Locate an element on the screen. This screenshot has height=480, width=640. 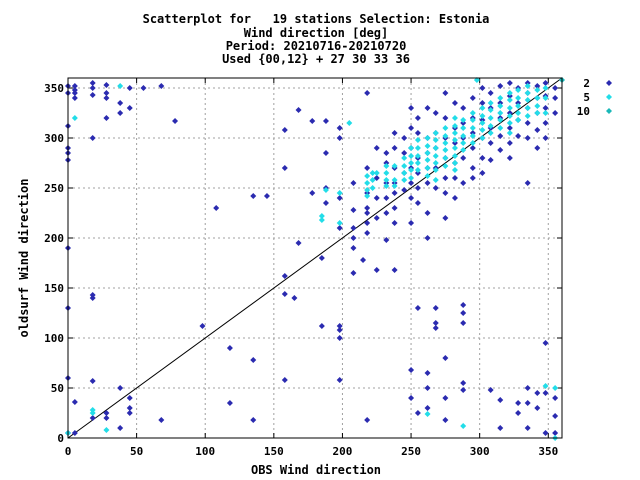
y-tick-label: 350 is located at coordinates (54, 88).